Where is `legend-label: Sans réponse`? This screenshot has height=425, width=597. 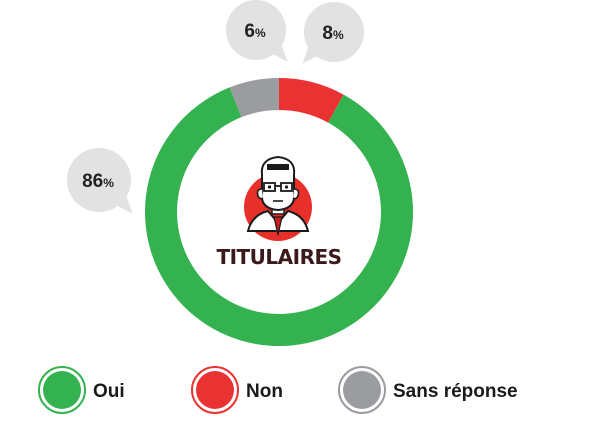 legend-label: Sans réponse is located at coordinates (455, 391).